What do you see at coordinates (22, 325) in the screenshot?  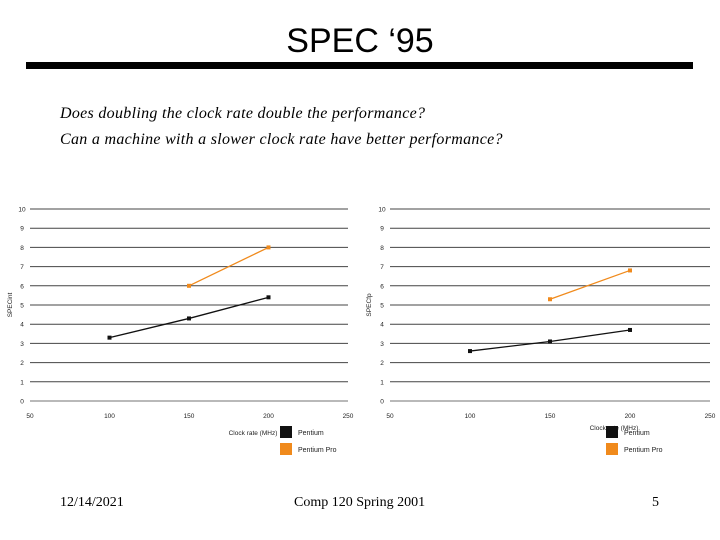 I see `specint-y-tick-4: 4` at bounding box center [22, 325].